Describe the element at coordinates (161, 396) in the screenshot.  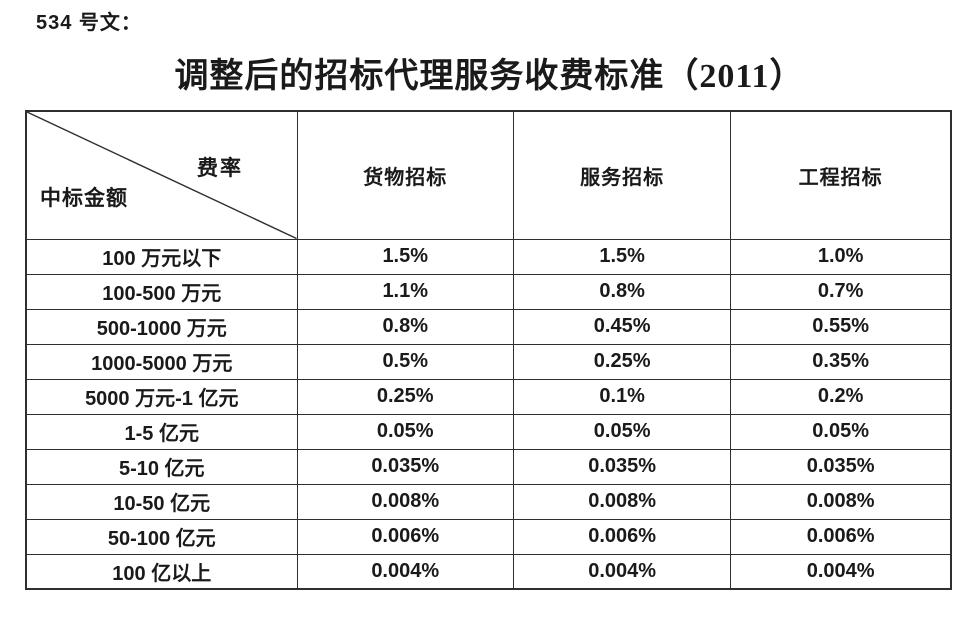
I see `amount-range-cell: 5000 万元-1 亿元` at that location.